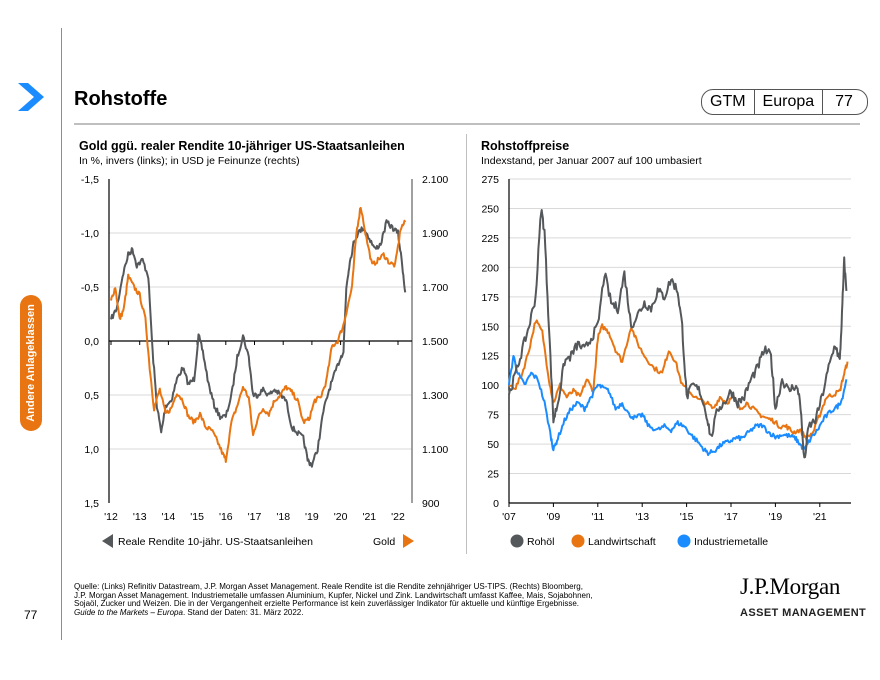  What do you see at coordinates (90, 180) in the screenshot?
I see `y-left-tick-label: -1,5` at bounding box center [90, 180].